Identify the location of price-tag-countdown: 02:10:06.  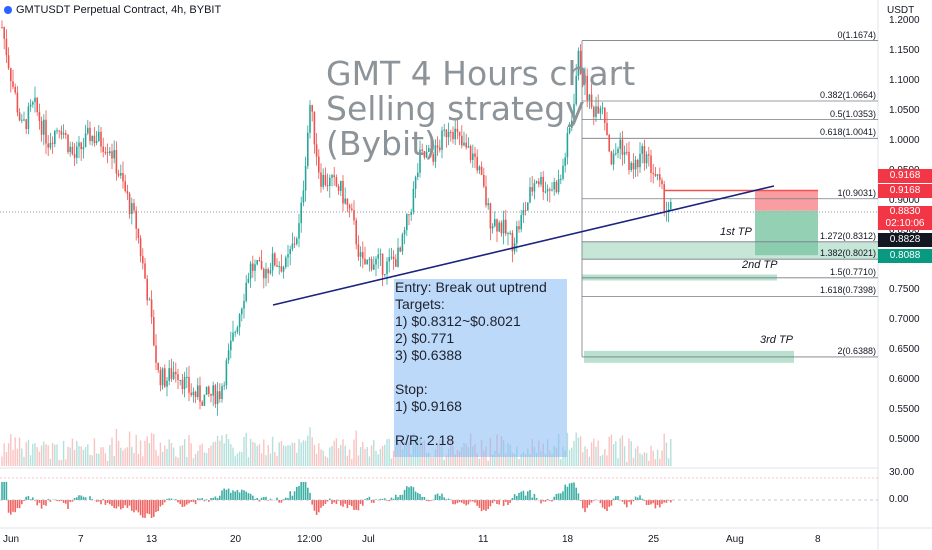
(905, 224).